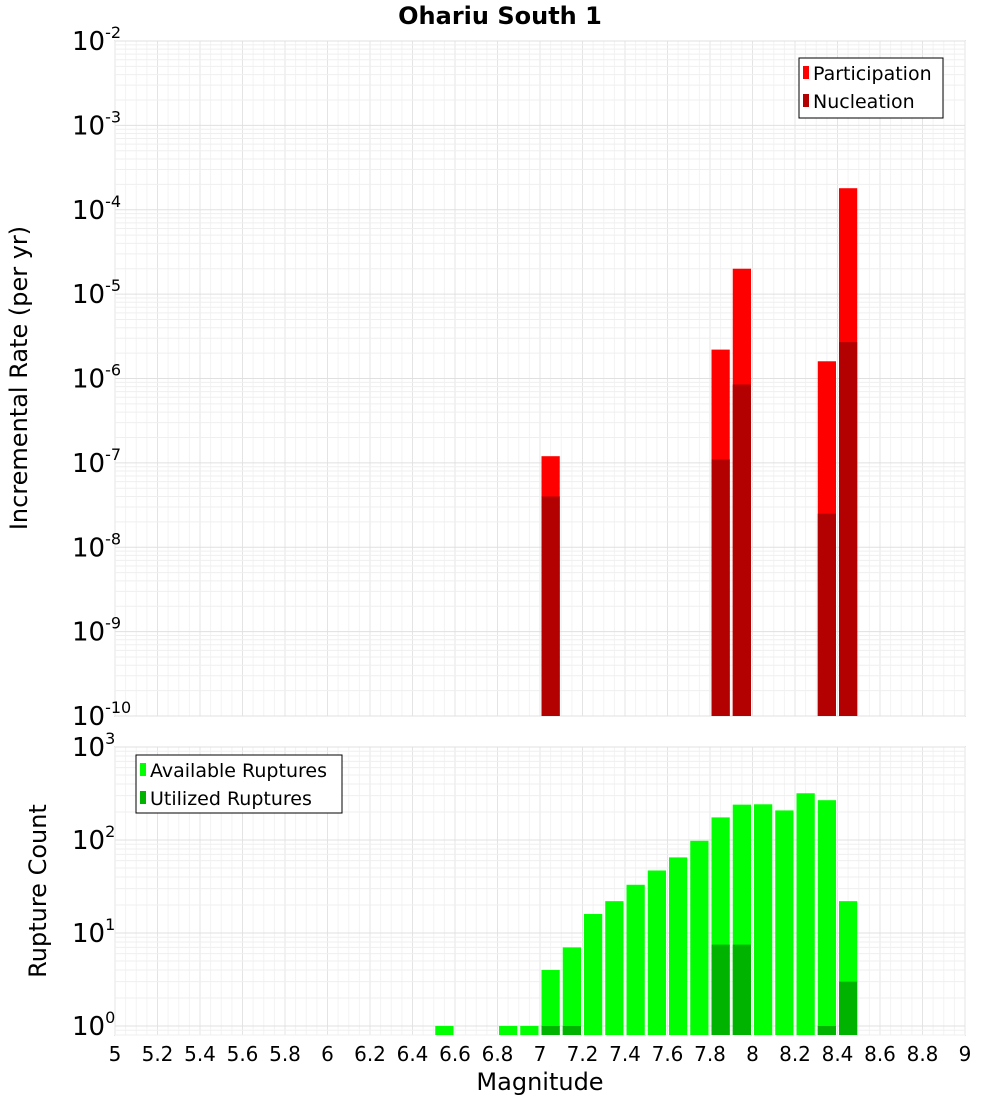  I want to click on bottom-legend-box, so click(239, 784).